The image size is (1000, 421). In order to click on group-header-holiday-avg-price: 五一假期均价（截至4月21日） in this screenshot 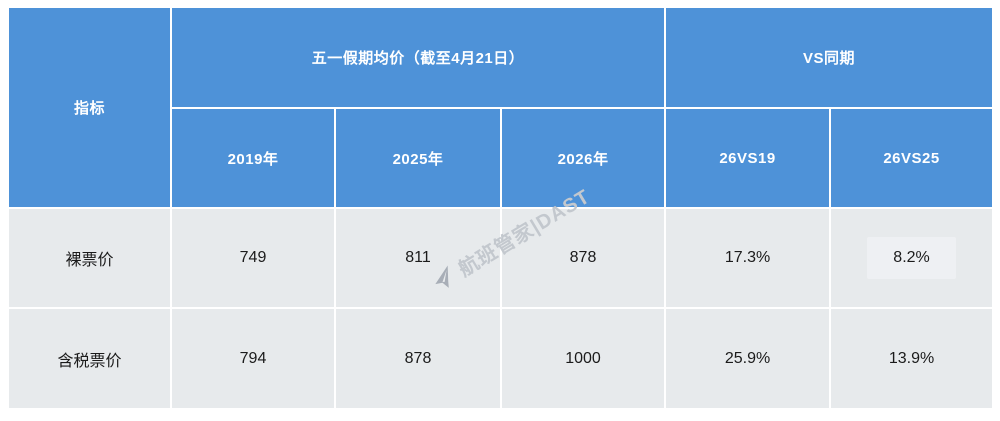, I will do `click(418, 57)`.